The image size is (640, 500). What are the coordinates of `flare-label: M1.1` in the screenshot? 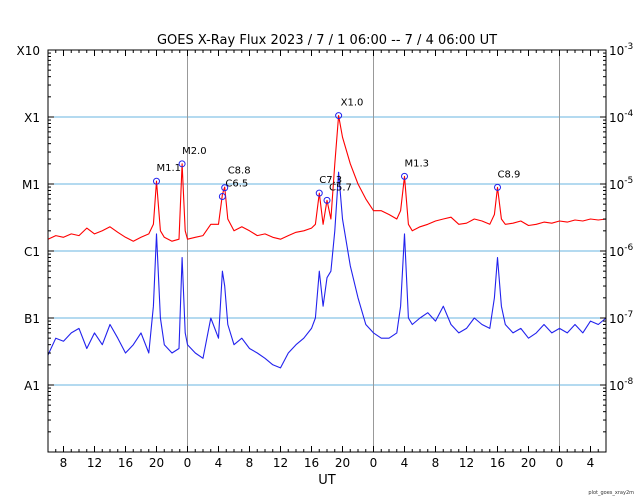 It's located at (169, 168).